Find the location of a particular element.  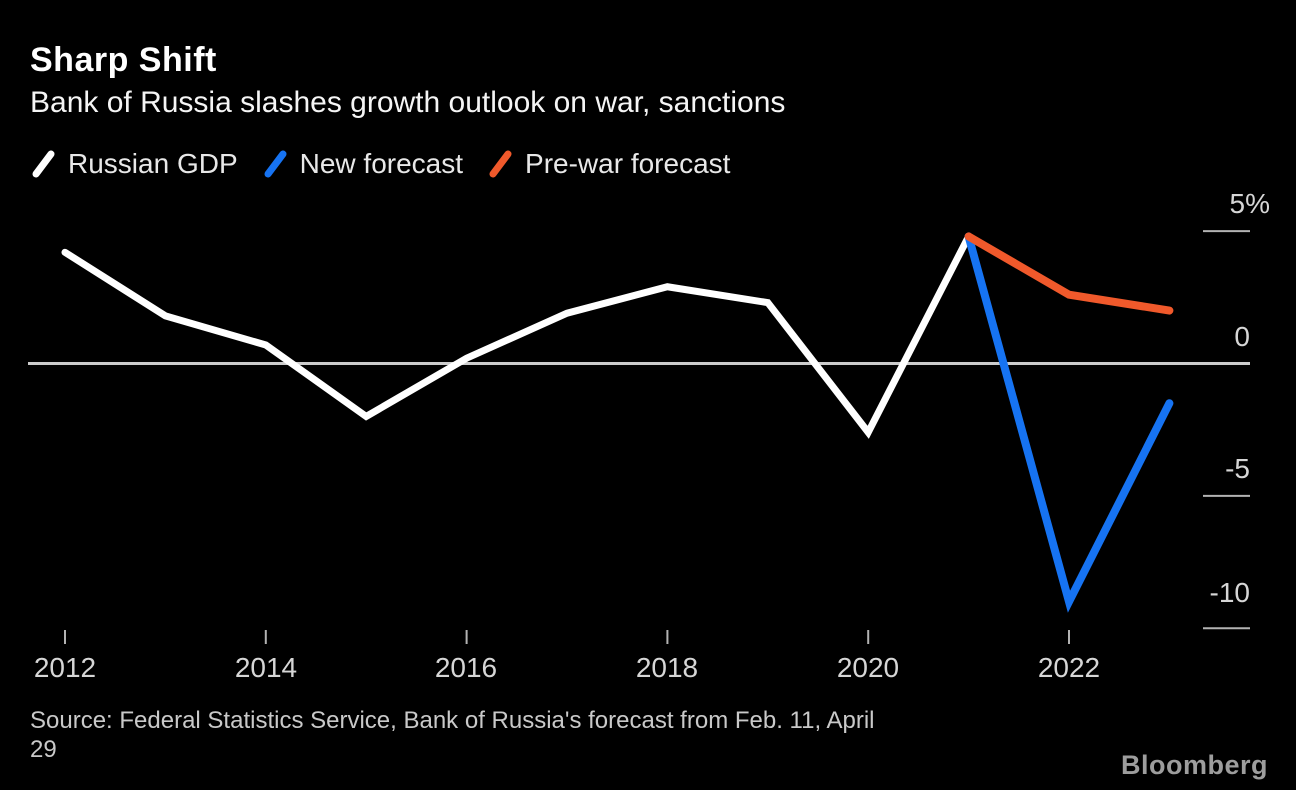

pre-war-forecast-slash-icon is located at coordinates (500, 164).